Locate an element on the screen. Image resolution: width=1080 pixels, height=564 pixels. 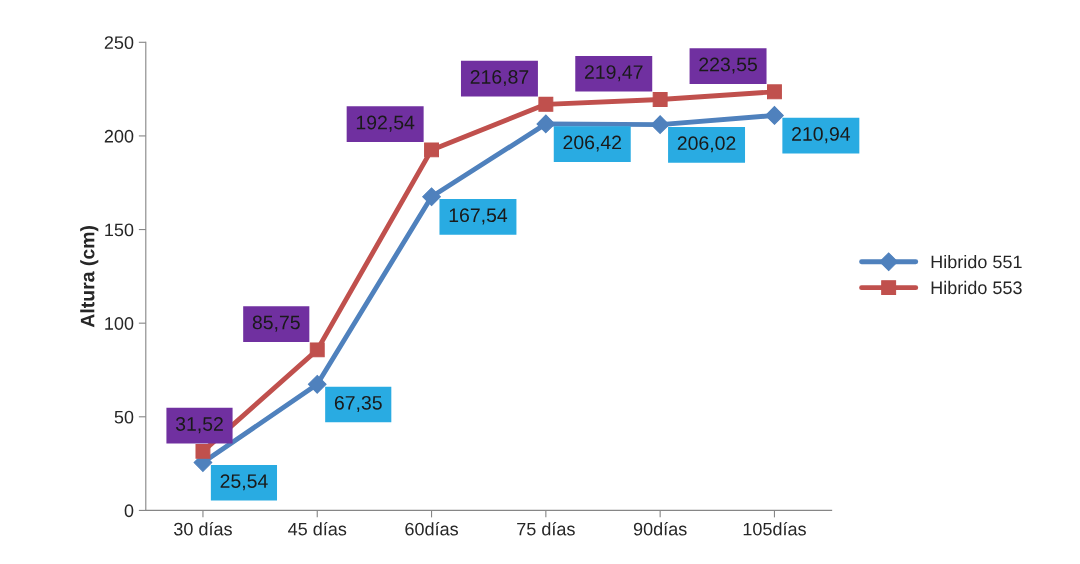
data-label: 167,54 is located at coordinates (478, 216).